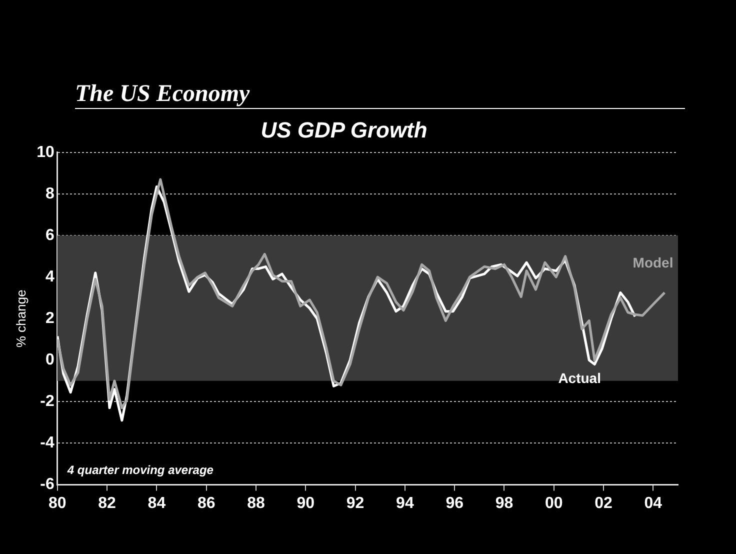  Describe the element at coordinates (47, 401) in the screenshot. I see `y-tick-label: -2` at that location.